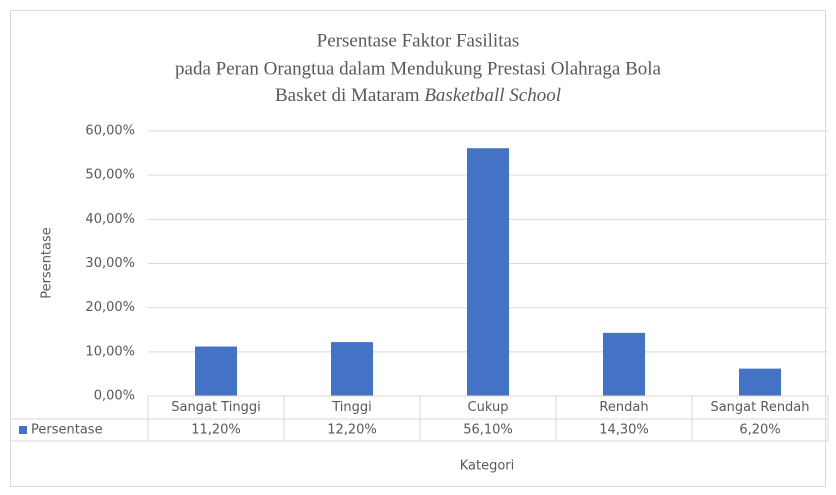 The width and height of the screenshot is (836, 495). Describe the element at coordinates (110, 263) in the screenshot. I see `y-tick-label: 30,00%` at that location.